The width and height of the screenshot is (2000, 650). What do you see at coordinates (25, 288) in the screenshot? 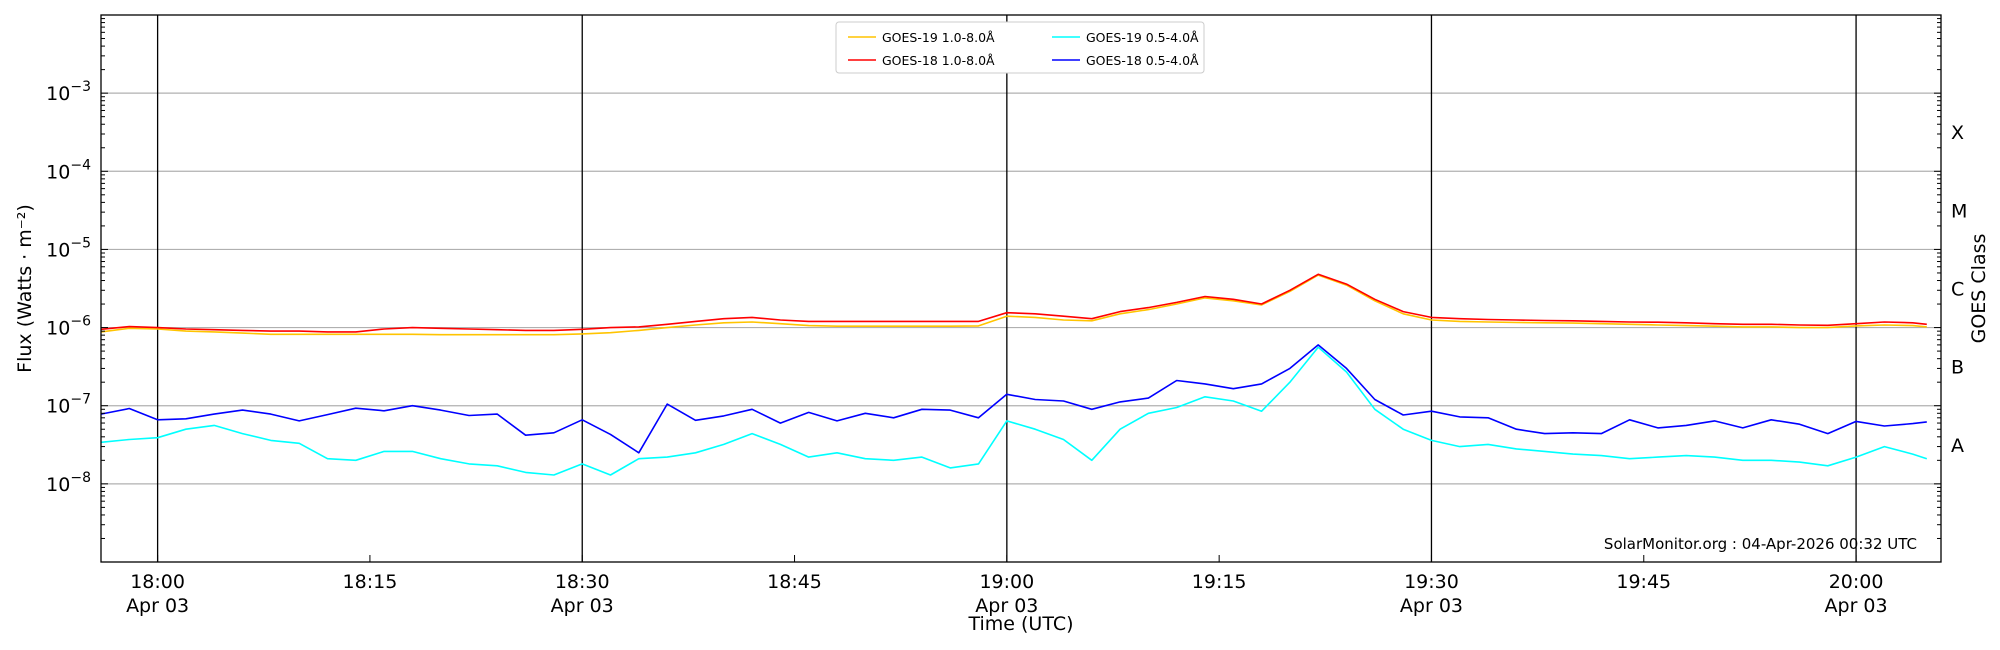
I see `y-axis-label: Flux (Watts · m⁻²)` at bounding box center [25, 288].